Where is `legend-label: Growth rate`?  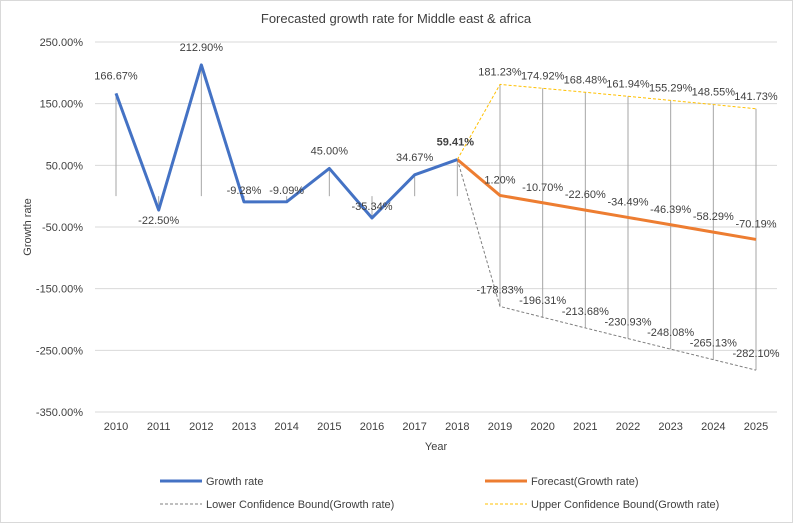 legend-label: Growth rate is located at coordinates (234, 482).